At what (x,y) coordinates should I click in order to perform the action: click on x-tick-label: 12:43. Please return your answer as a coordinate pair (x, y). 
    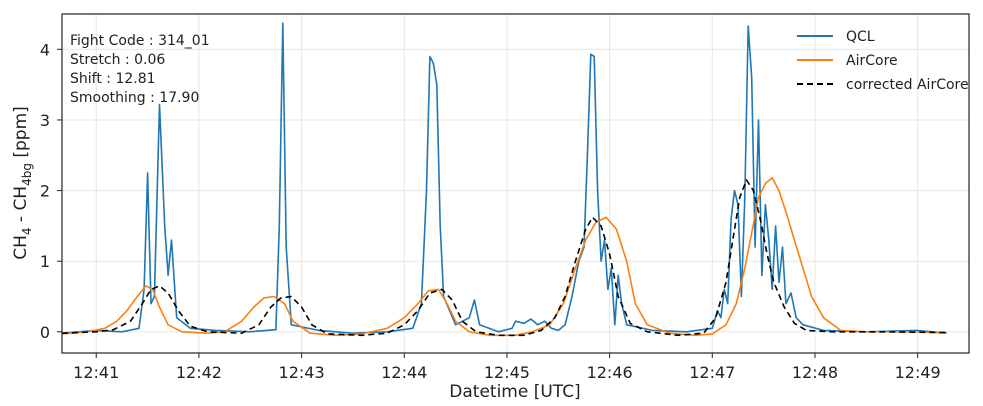
    Looking at the image, I should click on (302, 372).